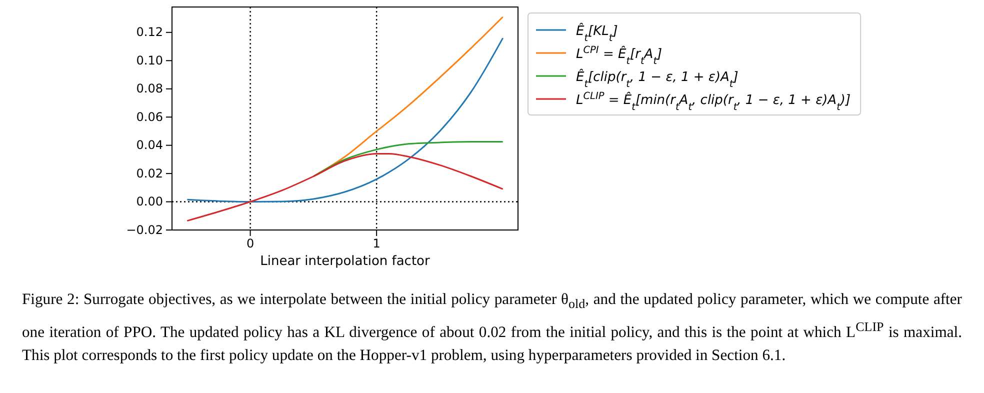  I want to click on text: L$^{CLIP}$ = Ê$_{t}$[min(r$_{t}$A$_{t}$, clip(r$_{t}$, 1 − ε, 1 + ε)A$_{t}$)], so click(713, 101).